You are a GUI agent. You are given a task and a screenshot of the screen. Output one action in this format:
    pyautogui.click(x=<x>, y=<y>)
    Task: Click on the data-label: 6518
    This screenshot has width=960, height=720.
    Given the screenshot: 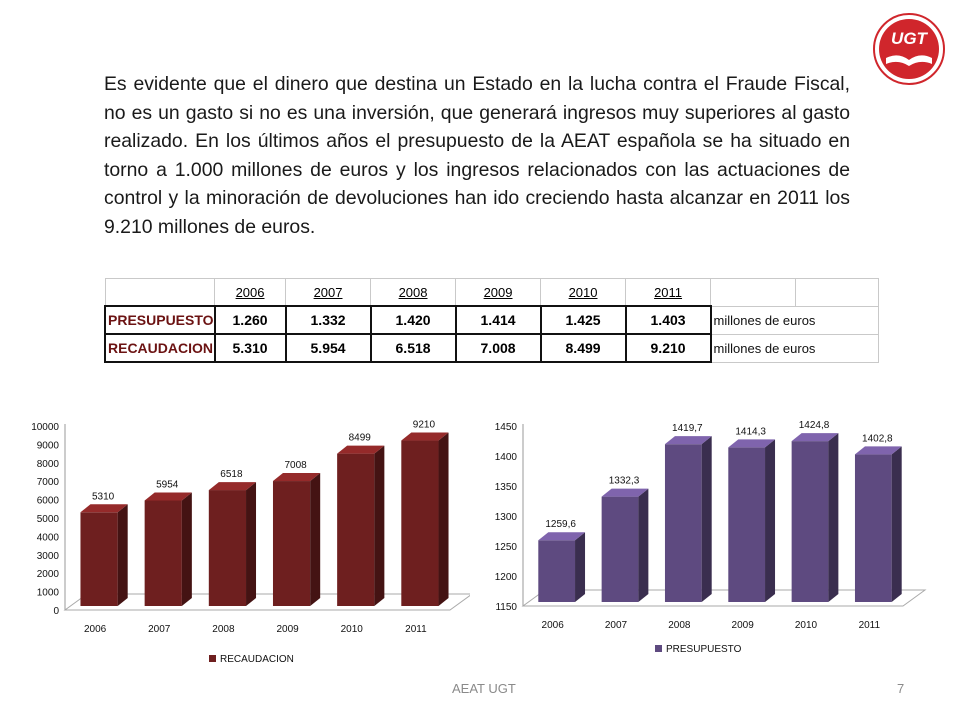 What is the action you would take?
    pyautogui.click(x=231, y=474)
    